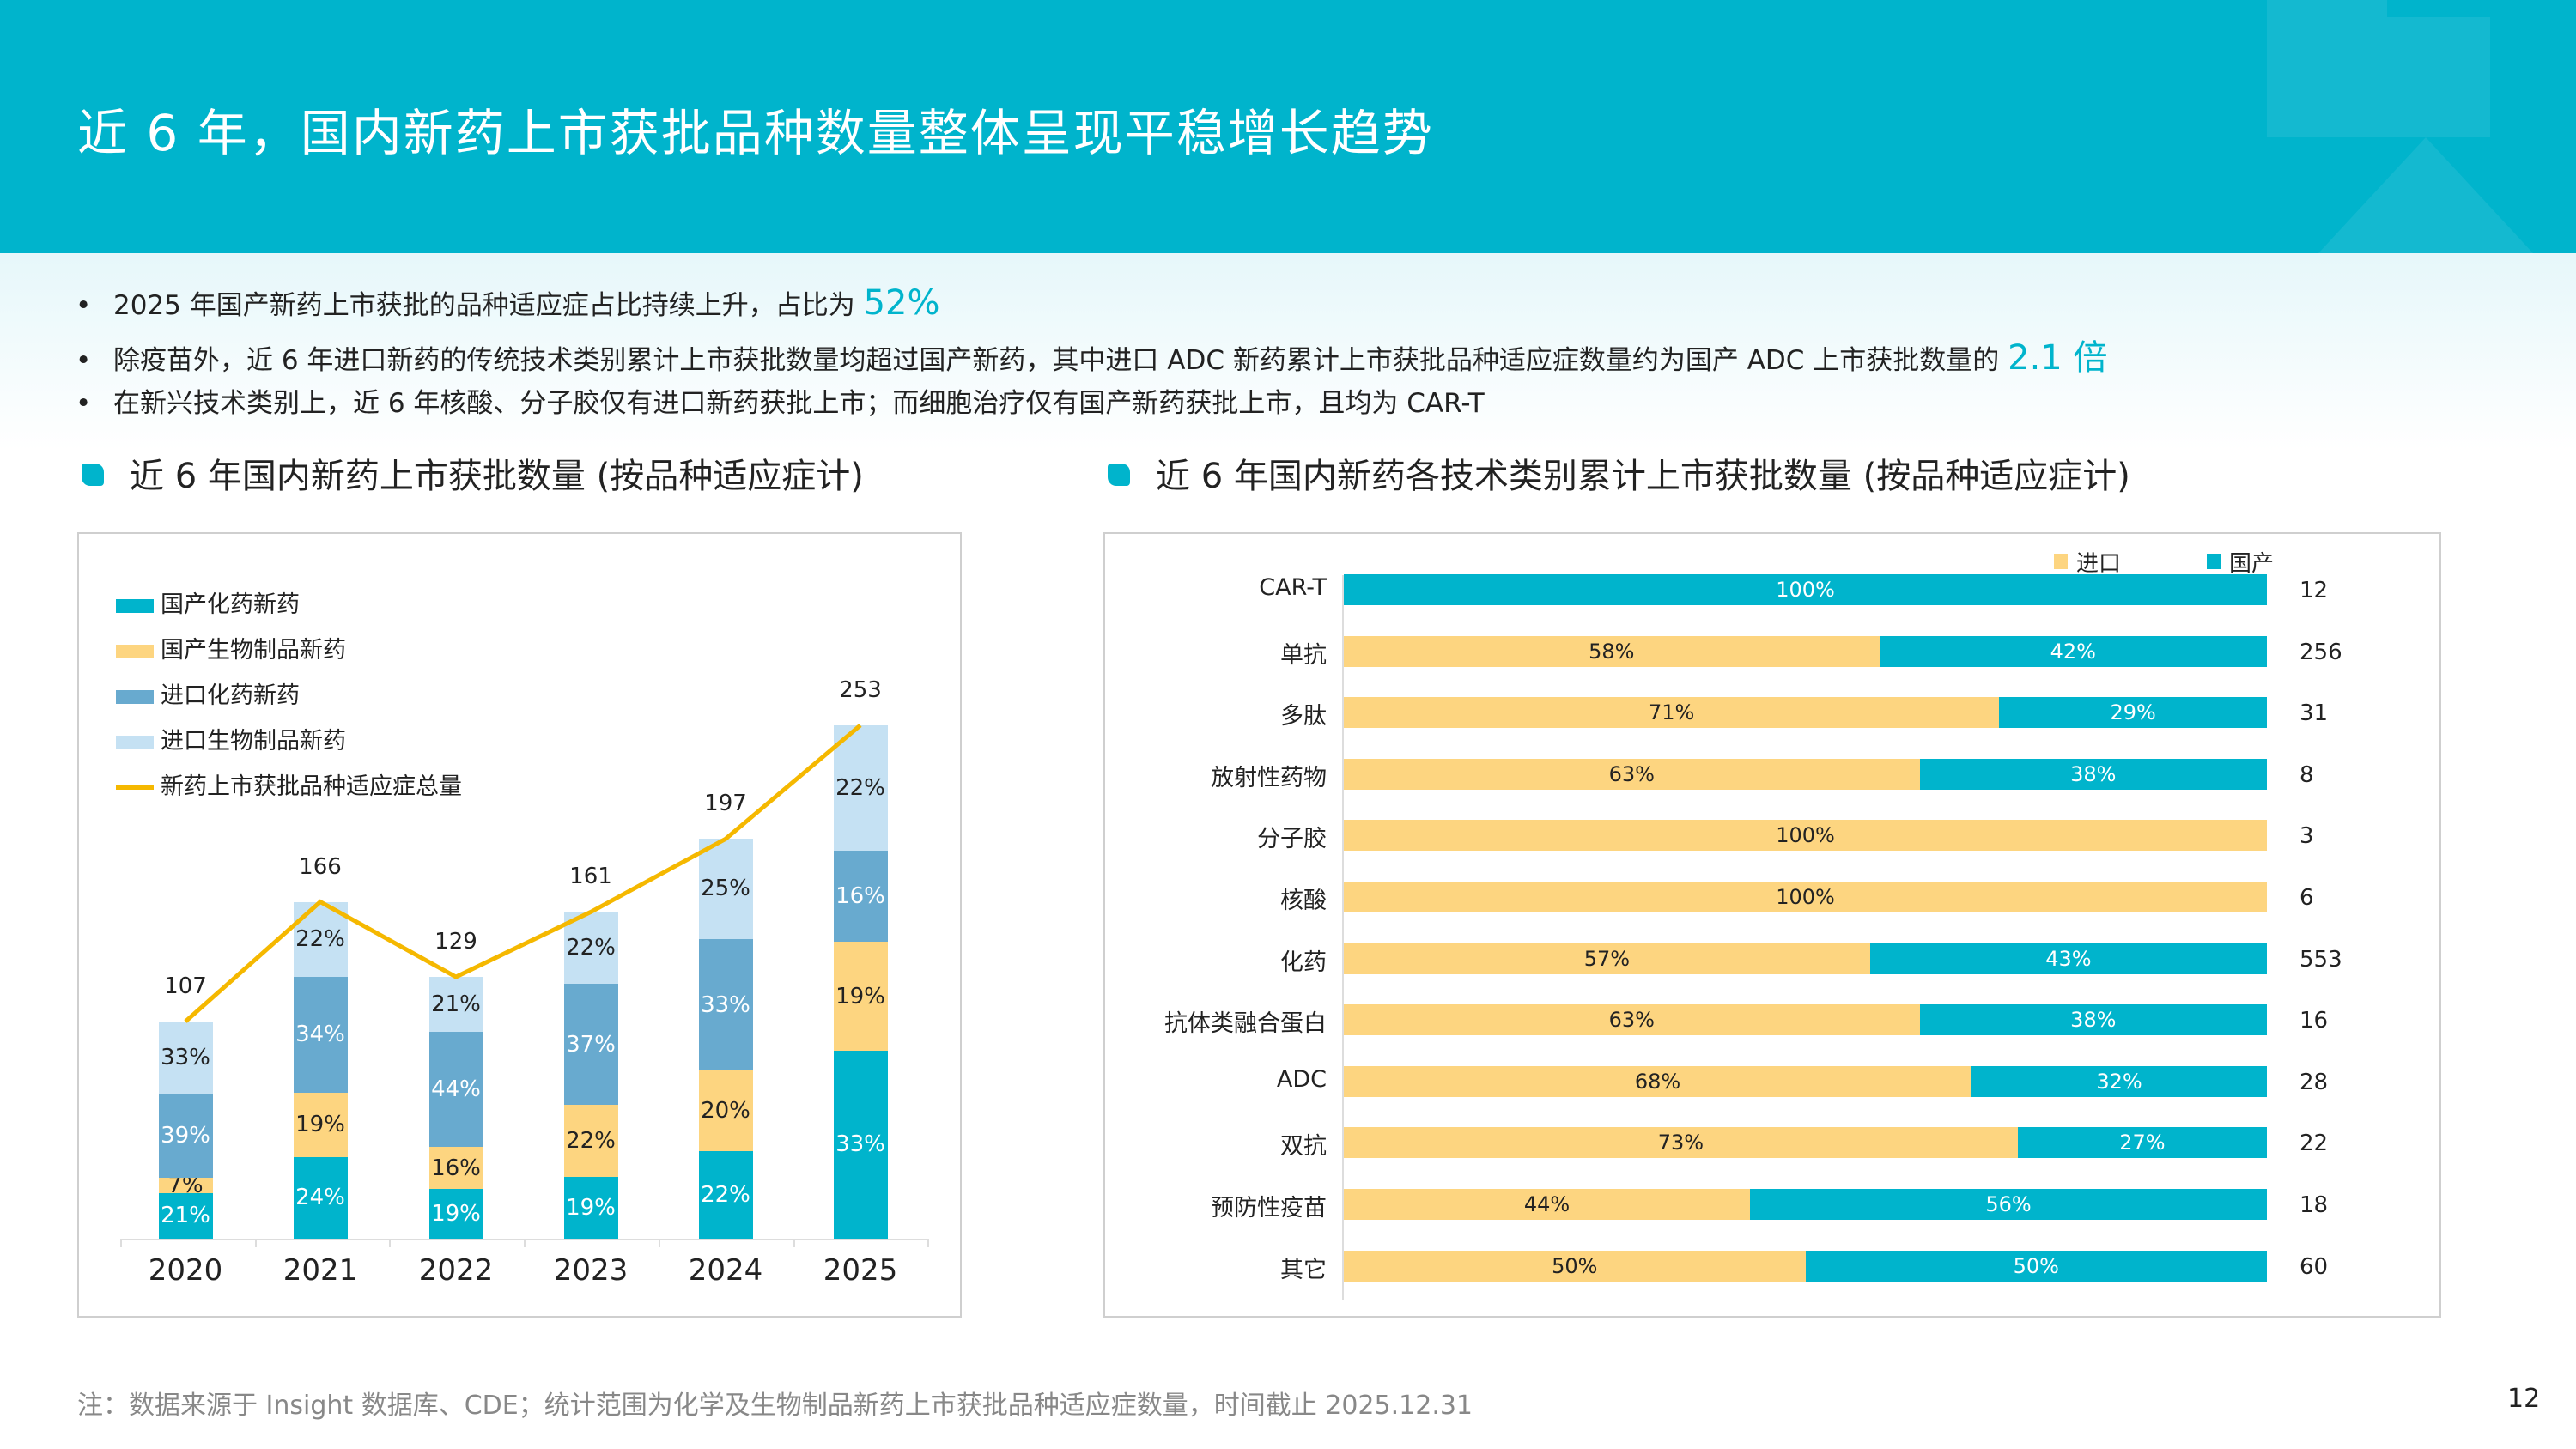 The height and width of the screenshot is (1449, 2576). What do you see at coordinates (2073, 651) in the screenshot?
I see `bar-segment: 42%` at bounding box center [2073, 651].